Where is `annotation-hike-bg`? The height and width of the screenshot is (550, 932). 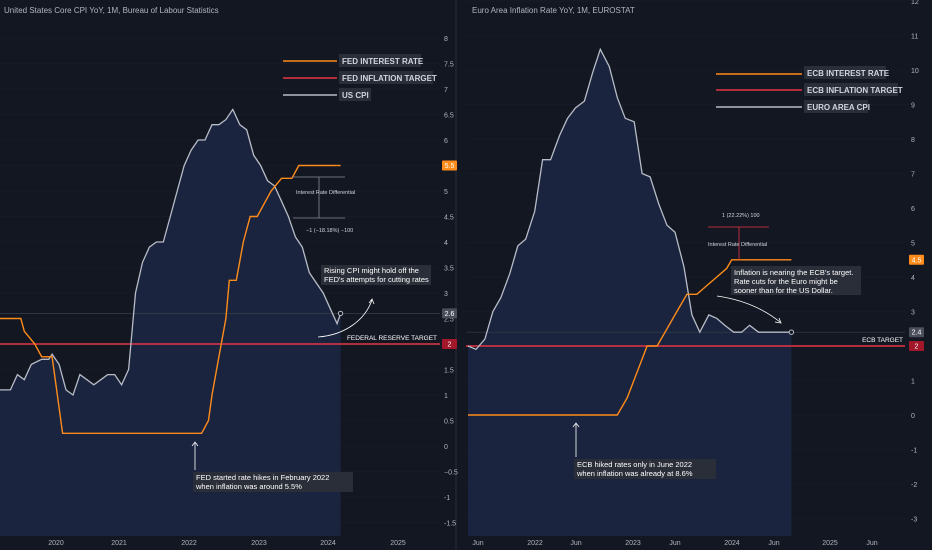
annotation-hike-bg is located at coordinates (273, 482).